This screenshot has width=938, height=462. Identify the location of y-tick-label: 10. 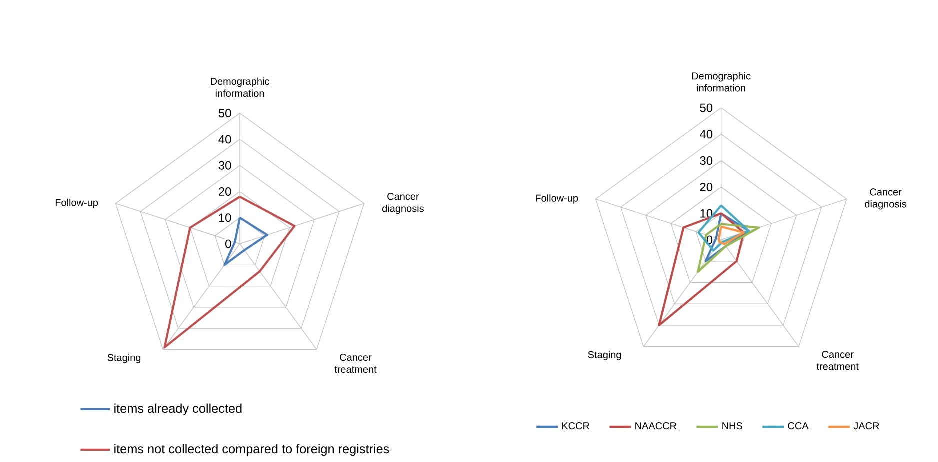
(225, 218).